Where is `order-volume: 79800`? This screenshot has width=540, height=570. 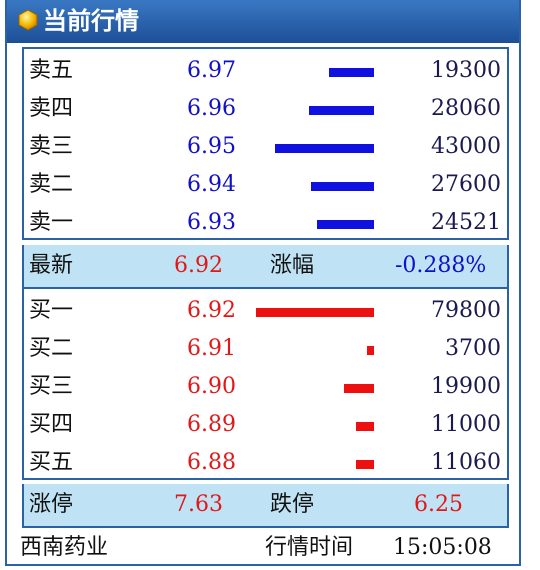 order-volume: 79800 is located at coordinates (466, 310).